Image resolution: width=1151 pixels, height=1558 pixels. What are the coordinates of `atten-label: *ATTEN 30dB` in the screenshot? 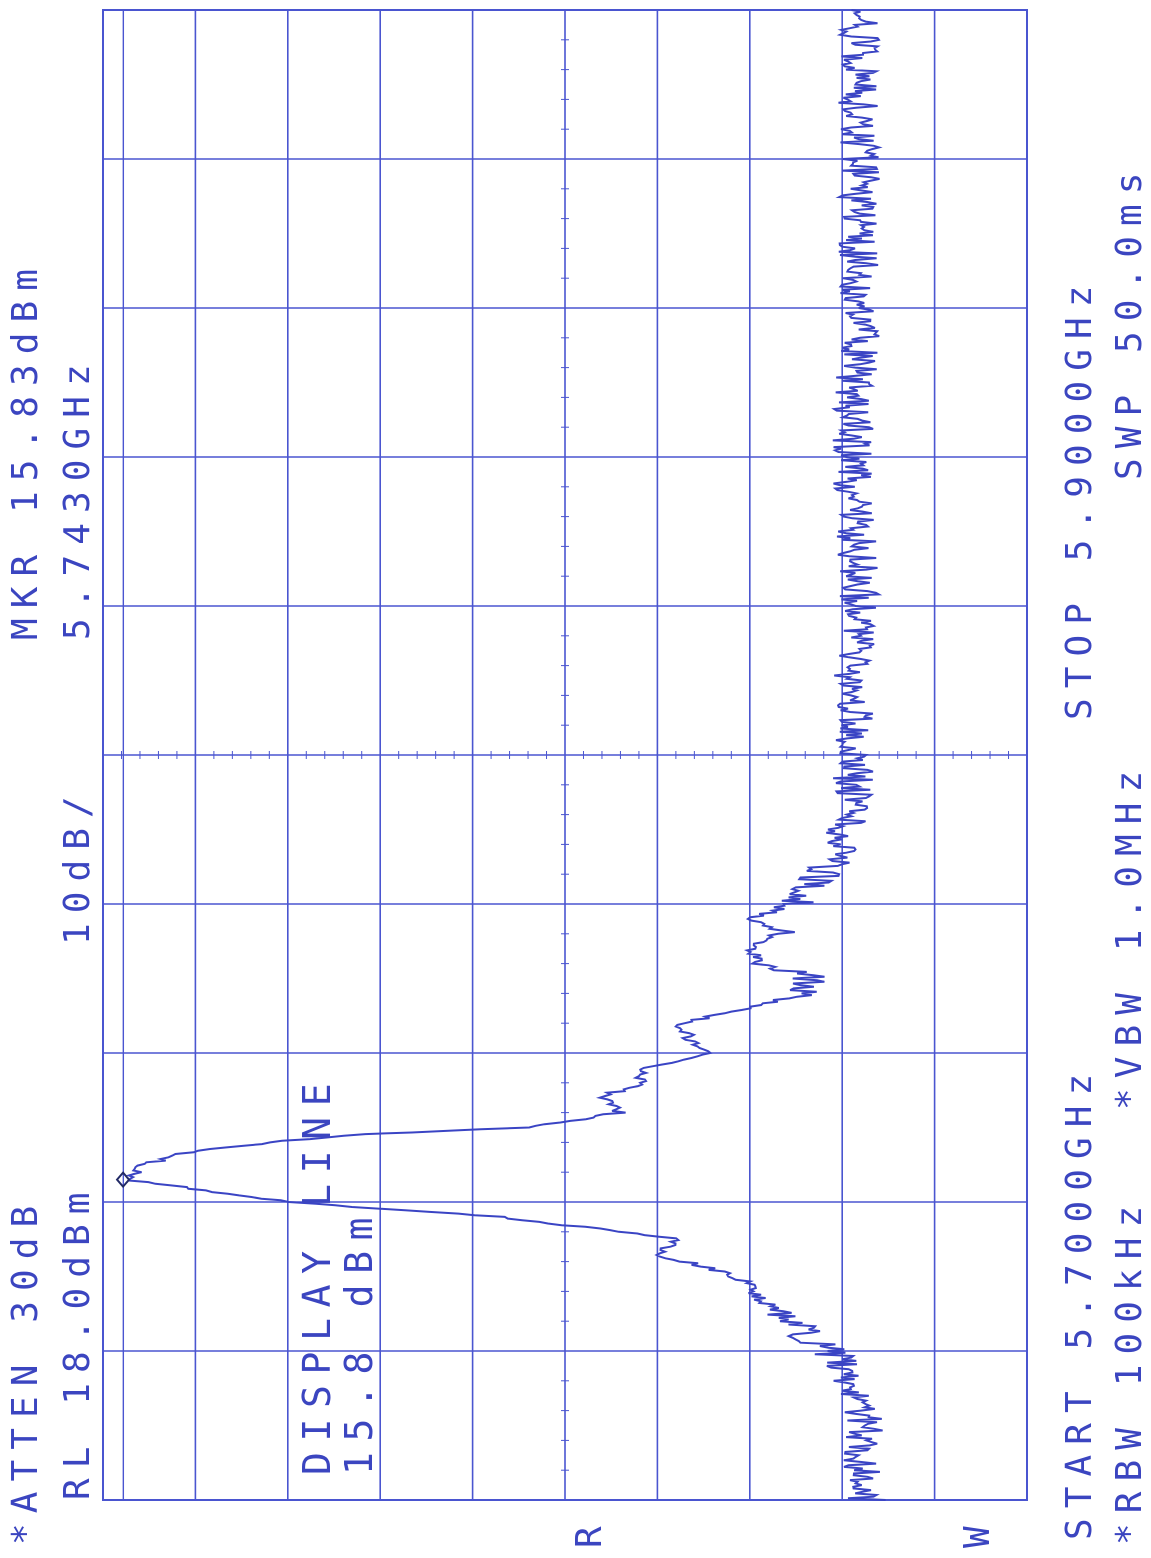 It's located at (25, 1370).